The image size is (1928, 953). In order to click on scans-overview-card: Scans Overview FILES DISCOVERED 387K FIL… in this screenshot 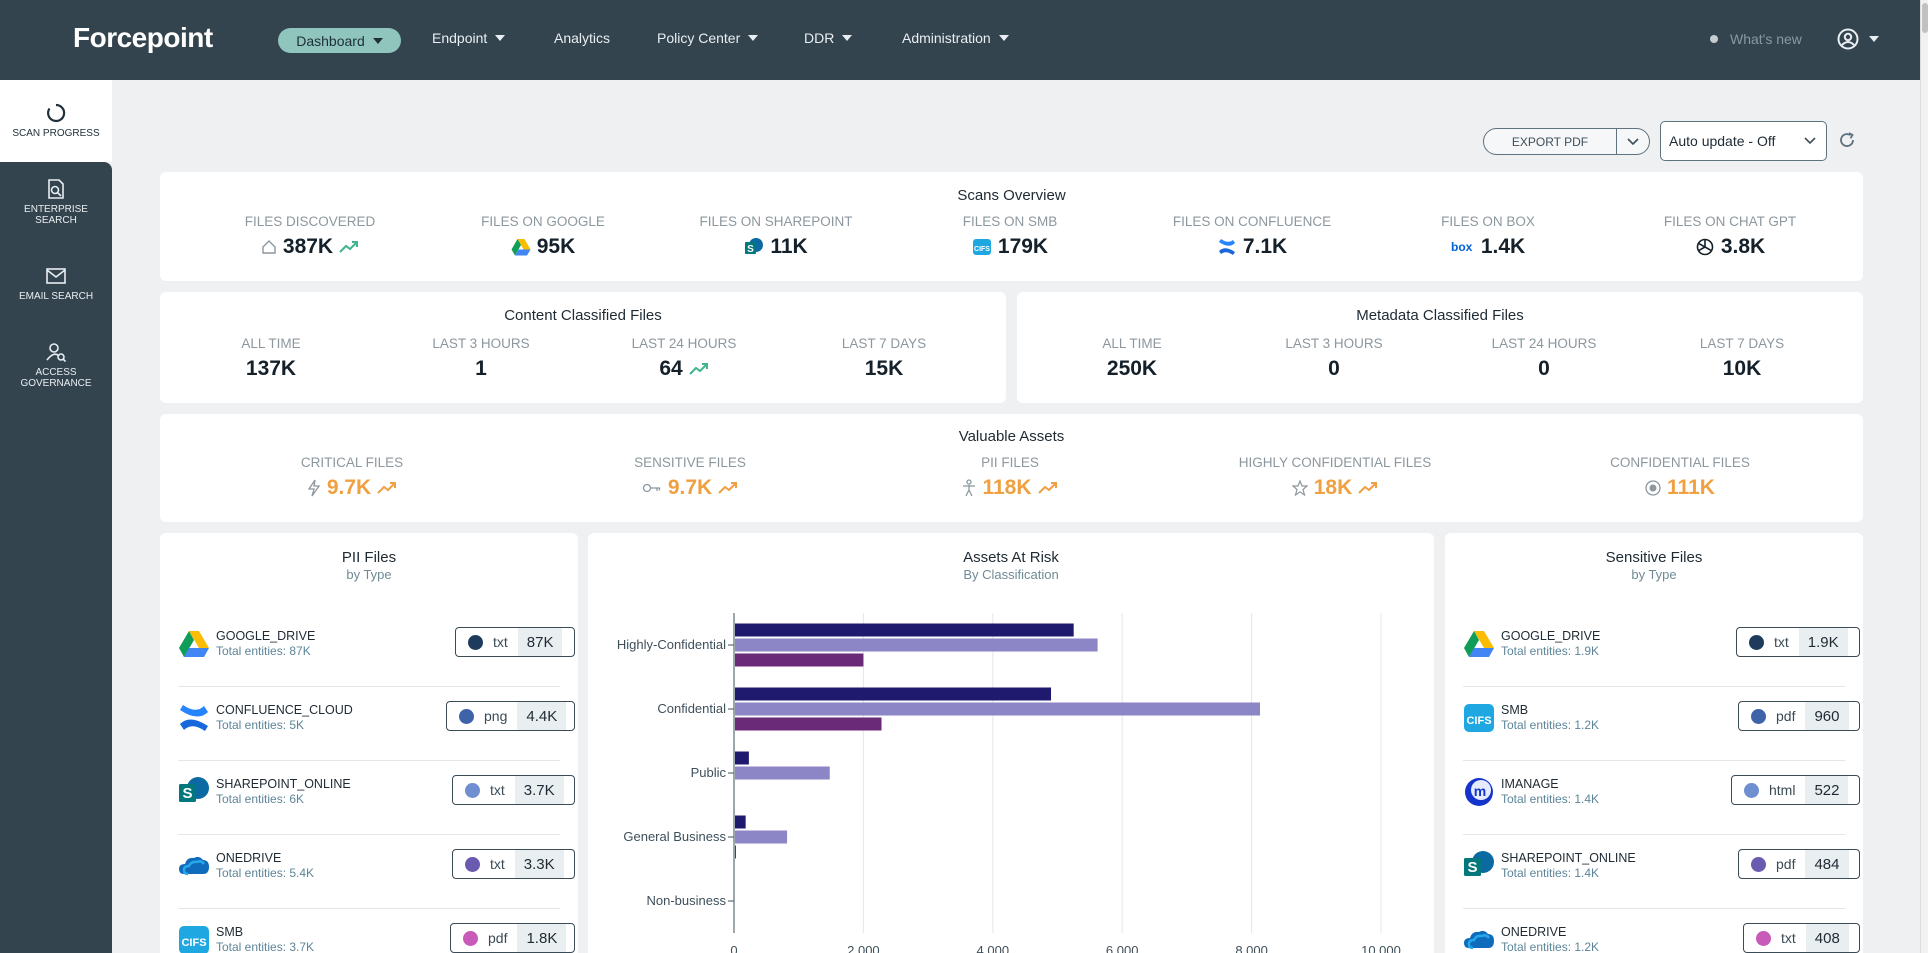, I will do `click(1011, 226)`.